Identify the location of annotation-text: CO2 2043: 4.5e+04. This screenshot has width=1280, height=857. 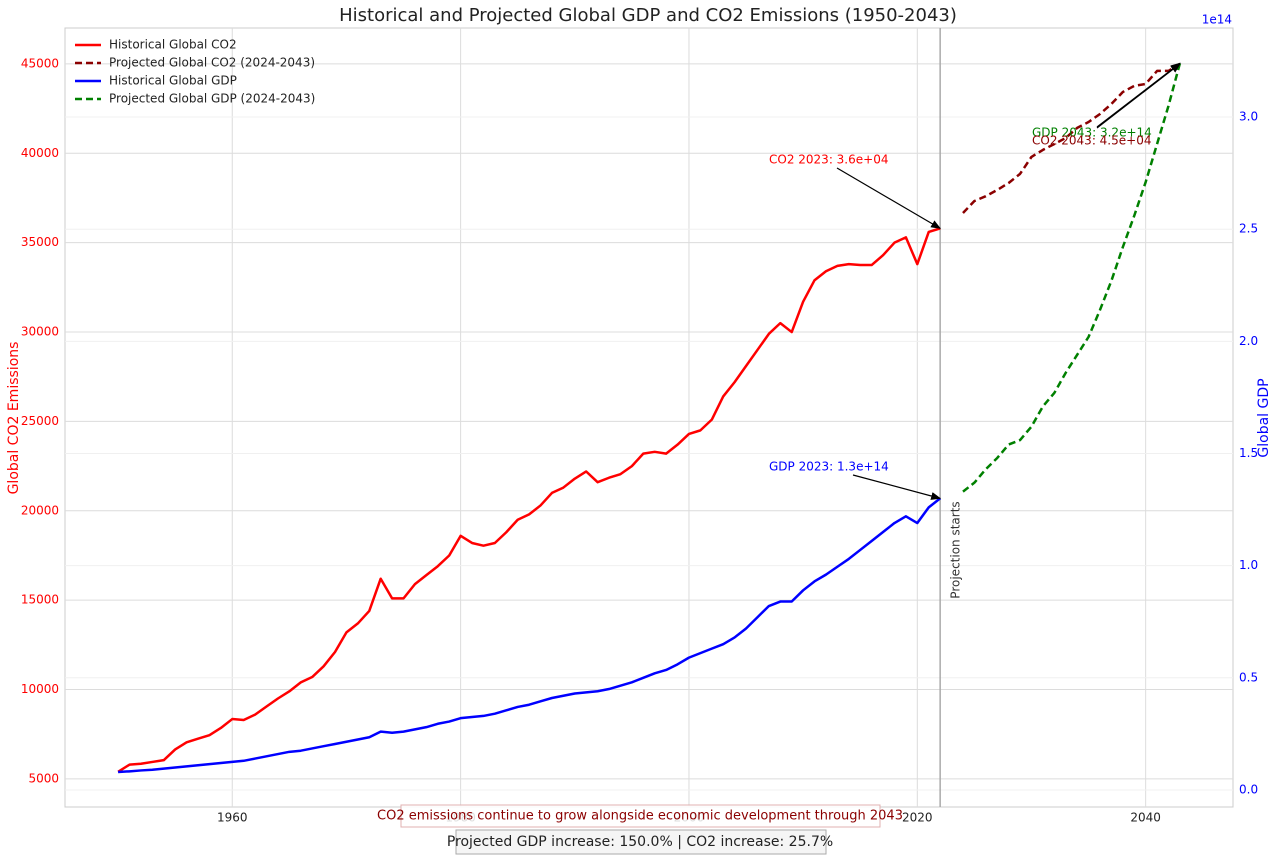
(1091, 141).